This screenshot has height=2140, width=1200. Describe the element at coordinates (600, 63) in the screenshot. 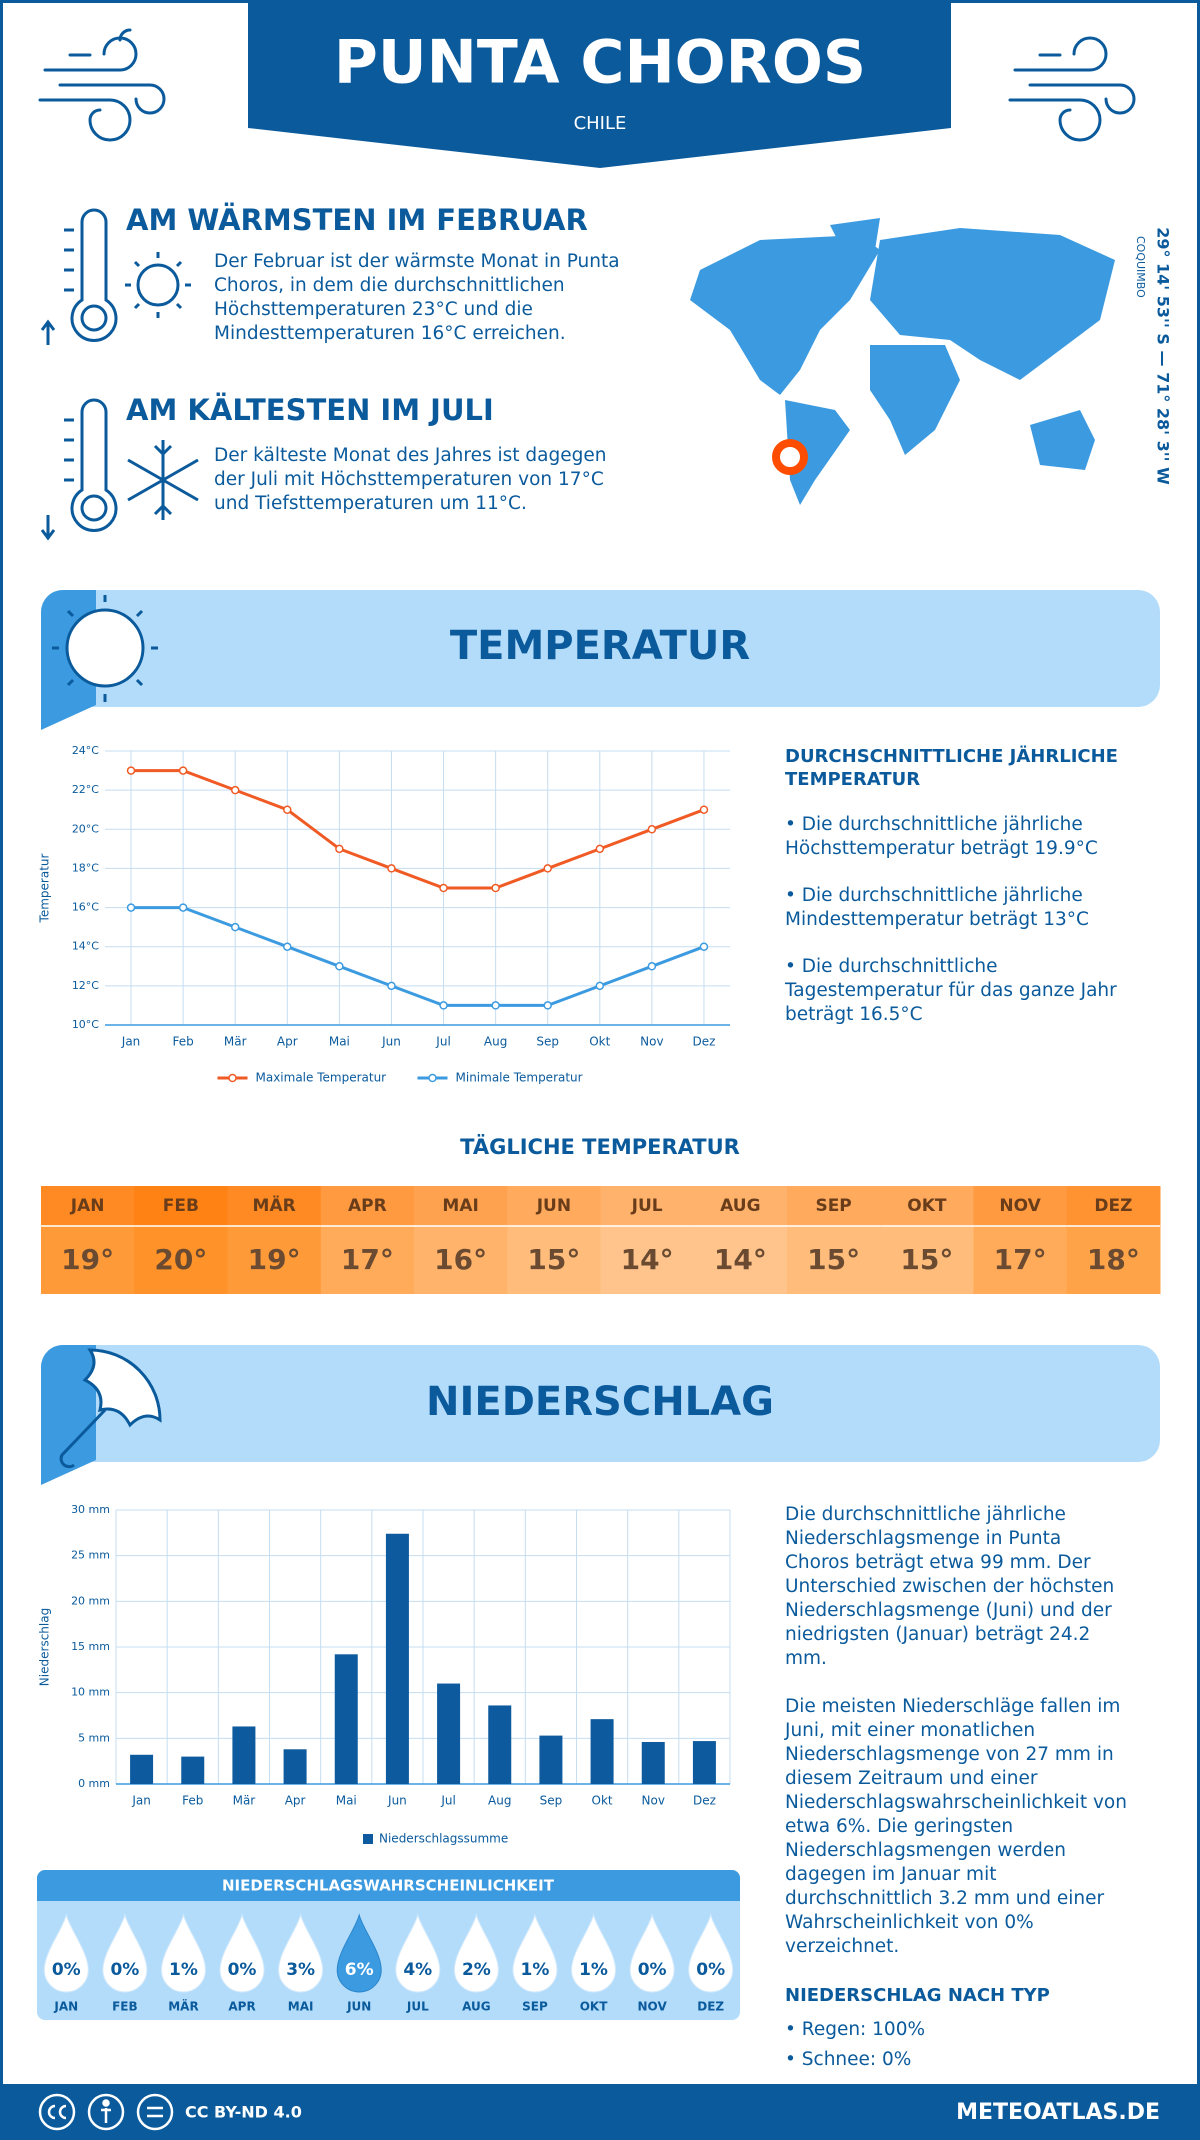

I see `title: PUNTA CHOROS` at that location.